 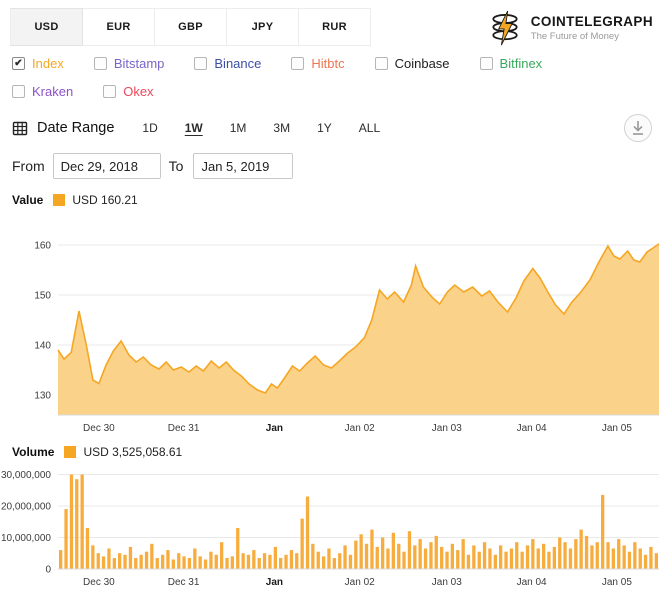 What do you see at coordinates (369, 128) in the screenshot?
I see `range-preset-all: ALL` at bounding box center [369, 128].